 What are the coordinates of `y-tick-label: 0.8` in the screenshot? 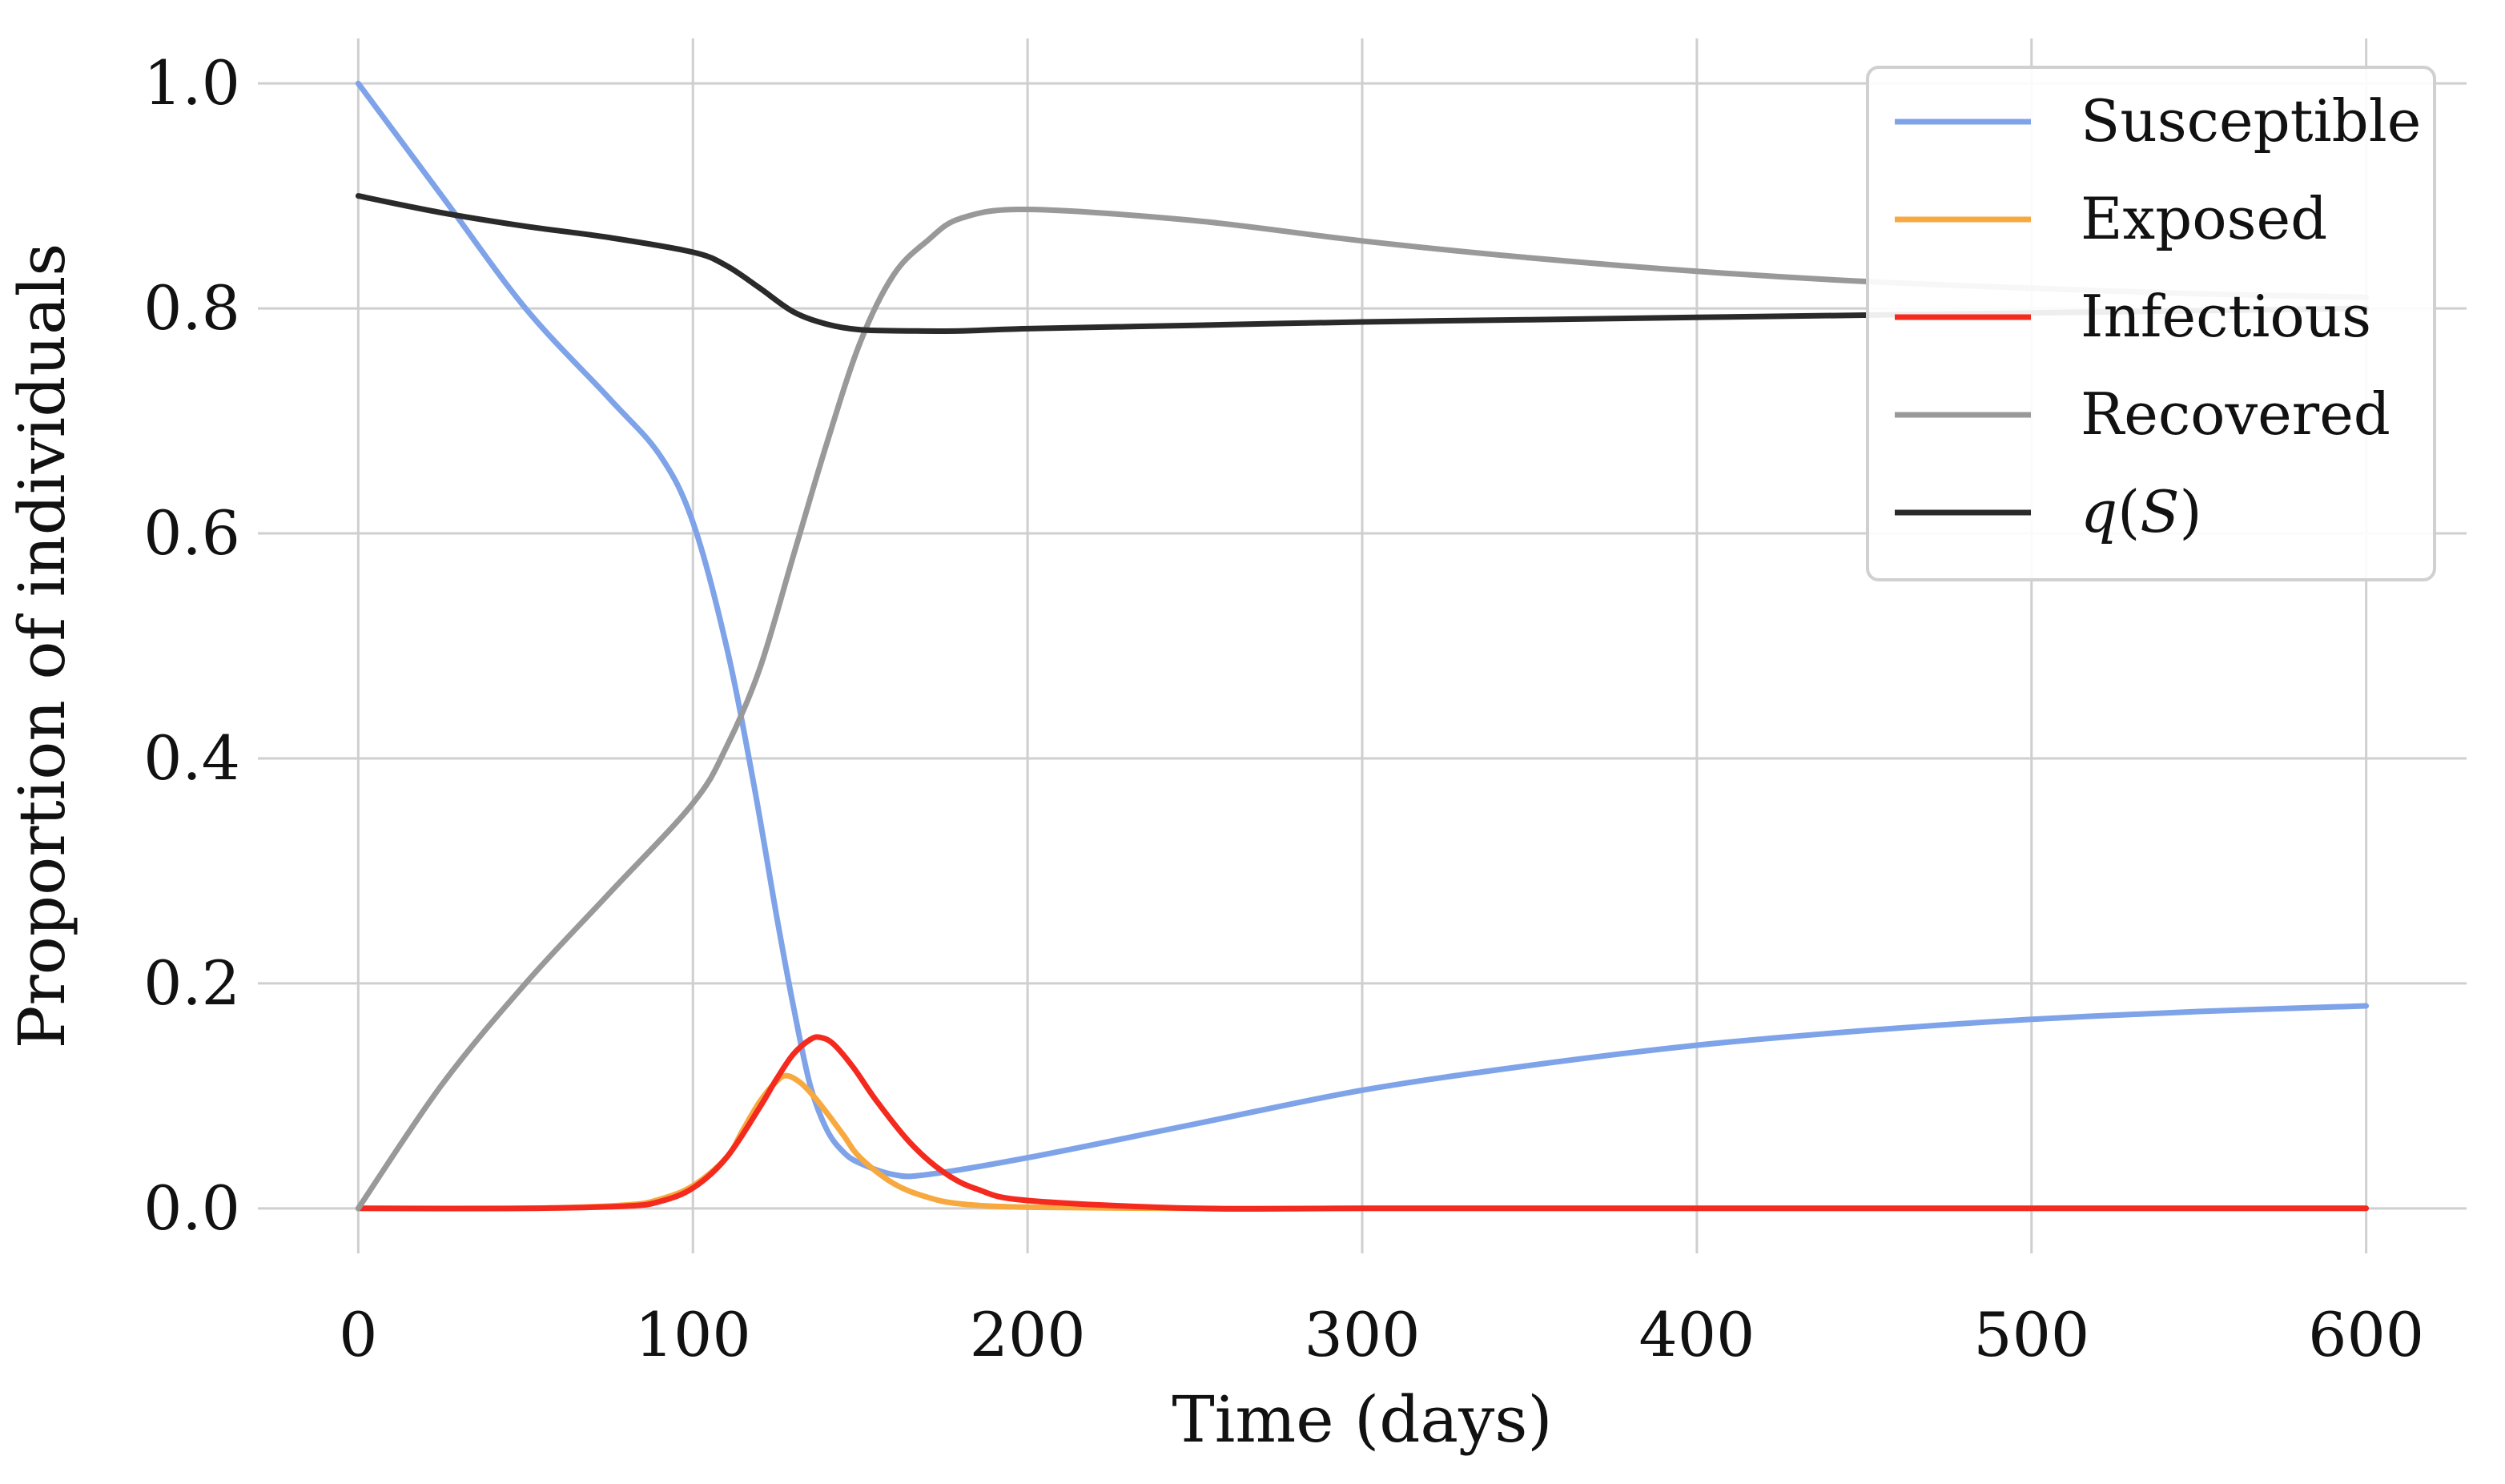 It's located at (191, 308).